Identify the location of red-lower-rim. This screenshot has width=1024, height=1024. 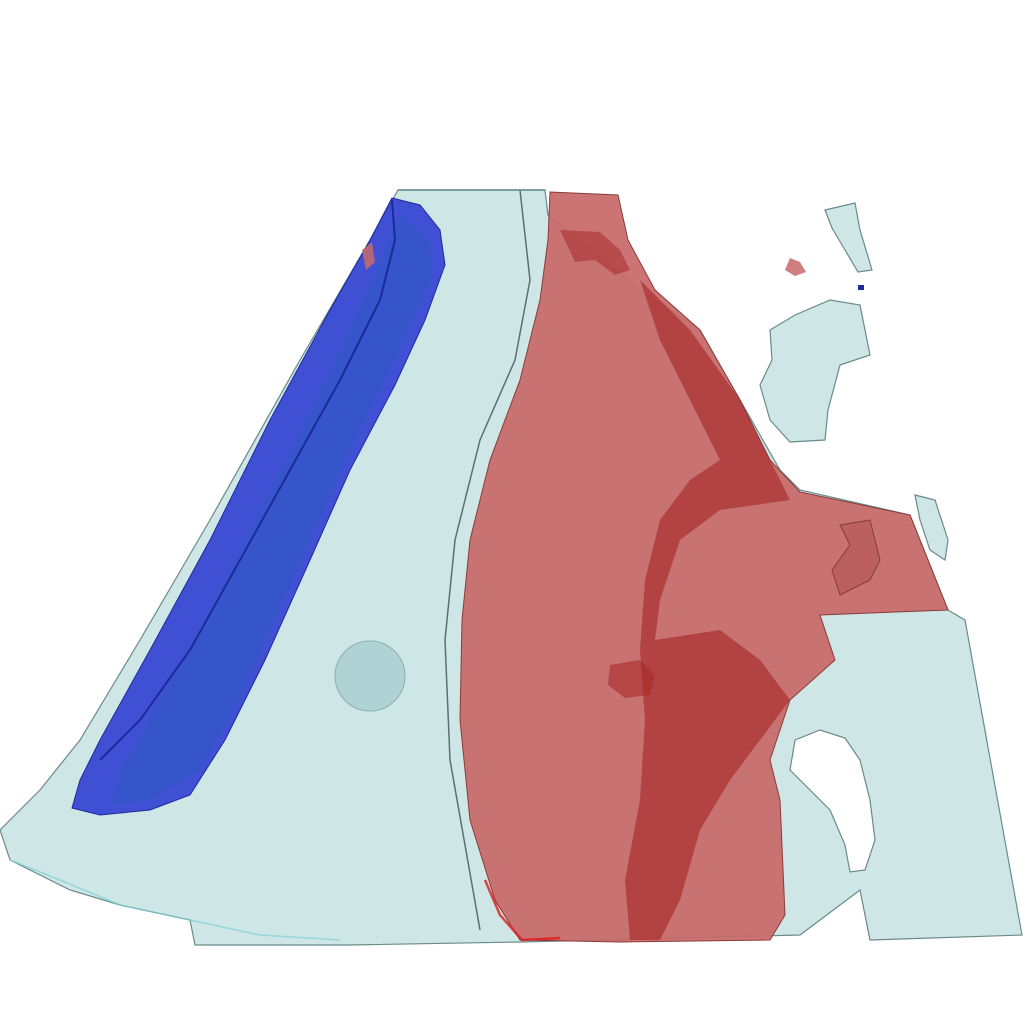
(522, 910).